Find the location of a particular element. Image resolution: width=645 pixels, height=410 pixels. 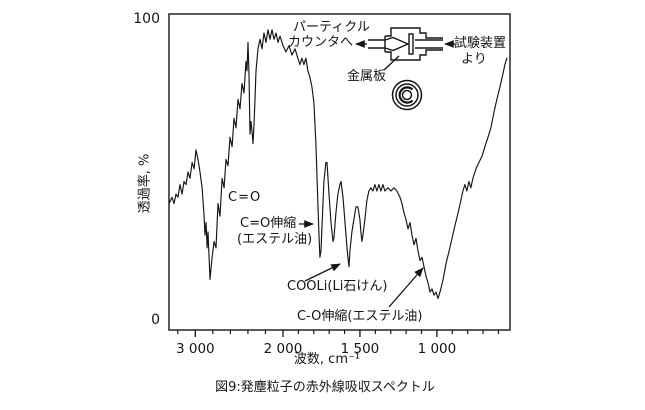

nozzle-funnel is located at coordinates (397, 44).